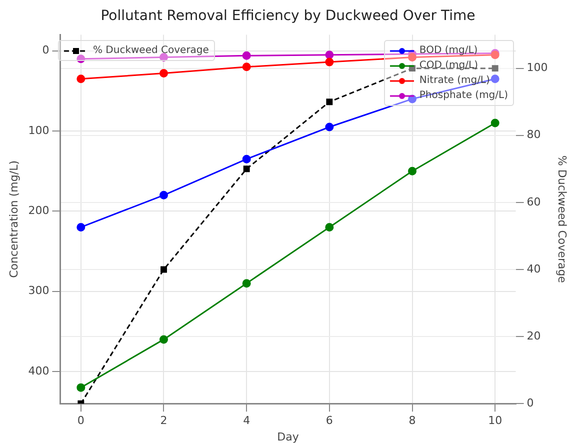 This screenshot has height=444, width=576. Describe the element at coordinates (537, 67) in the screenshot. I see `y2-tick-label: 100` at that location.